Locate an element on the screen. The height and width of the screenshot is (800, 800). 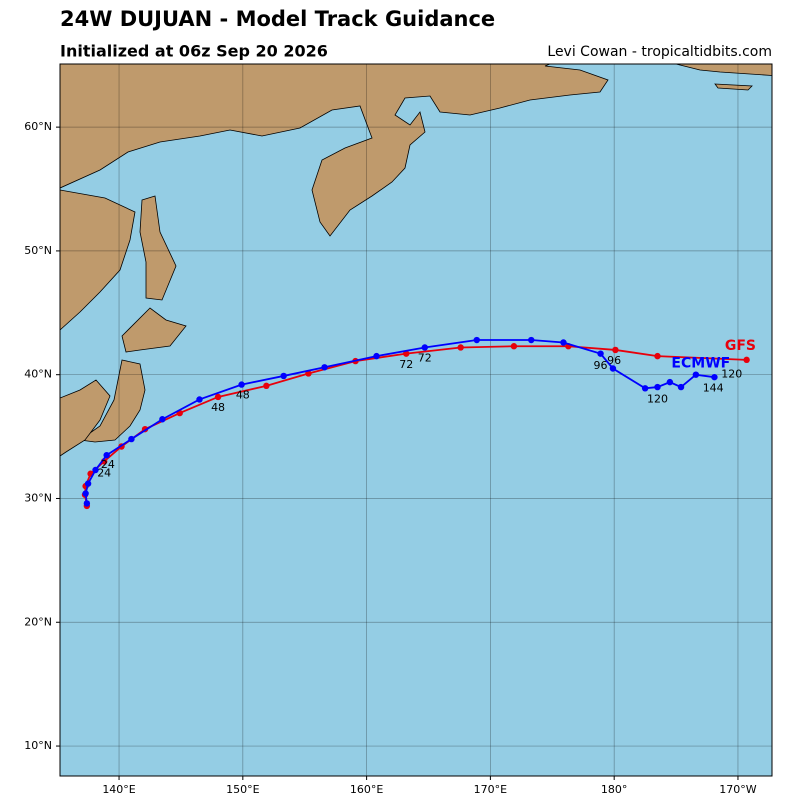
subtitle: Initialized at 06z Sep 20 2026 is located at coordinates (194, 51).